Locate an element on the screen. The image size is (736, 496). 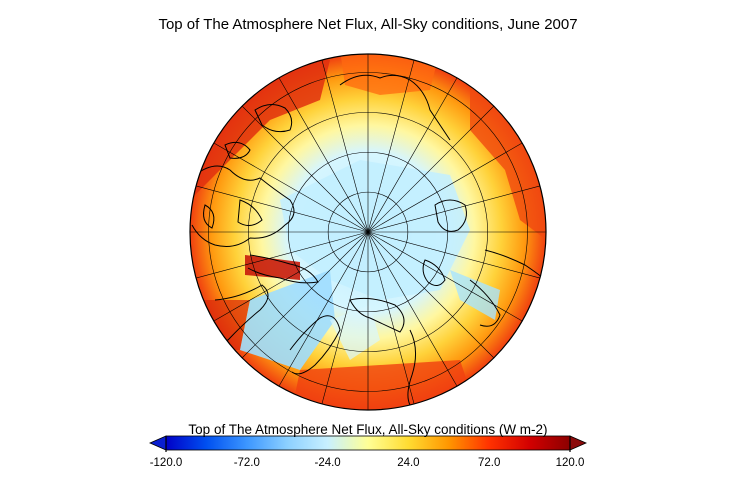
colorbar-bar is located at coordinates (368, 443).